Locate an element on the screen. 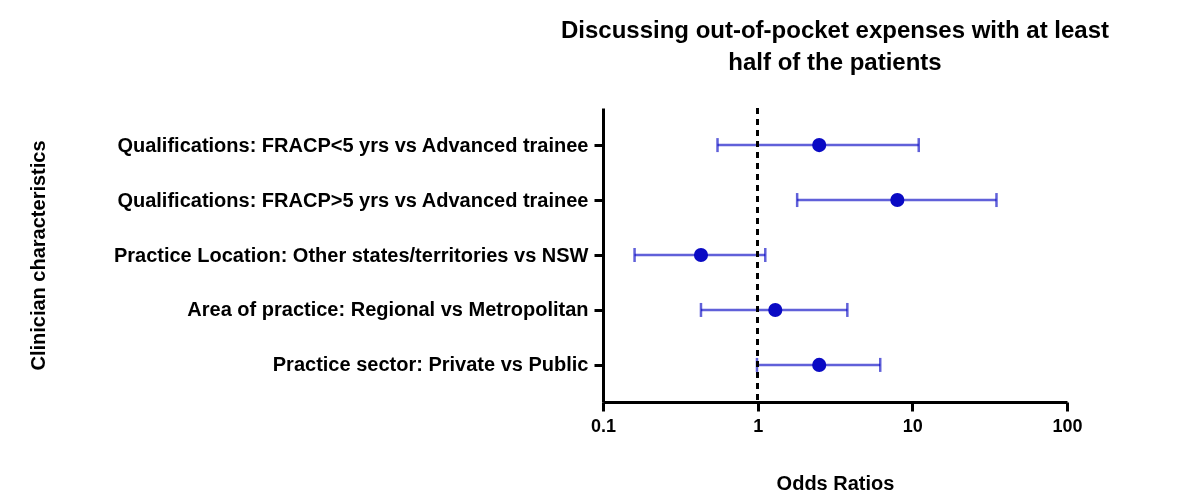  x-tick-label: 100 is located at coordinates (1067, 425).